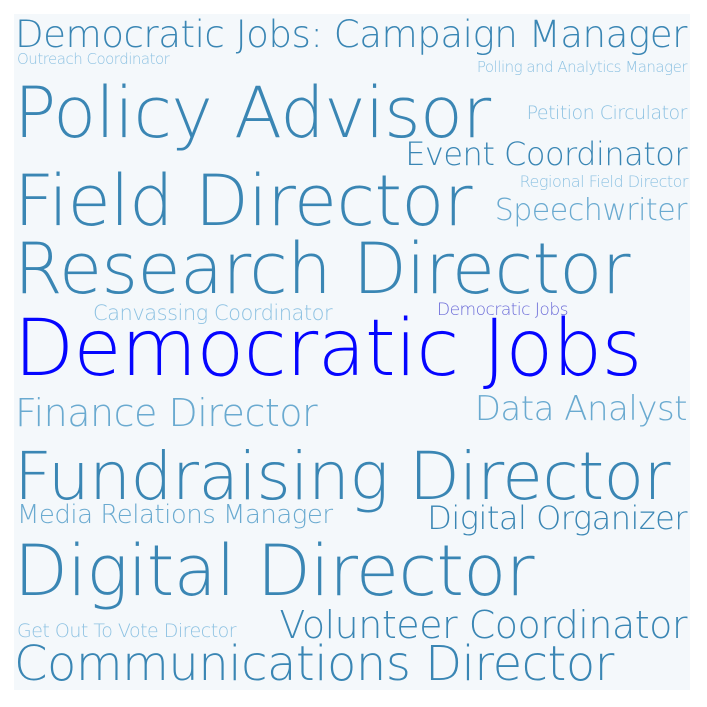 Image resolution: width=707 pixels, height=707 pixels. What do you see at coordinates (591, 210) in the screenshot?
I see `word-speechwriter: Speechwriter` at bounding box center [591, 210].